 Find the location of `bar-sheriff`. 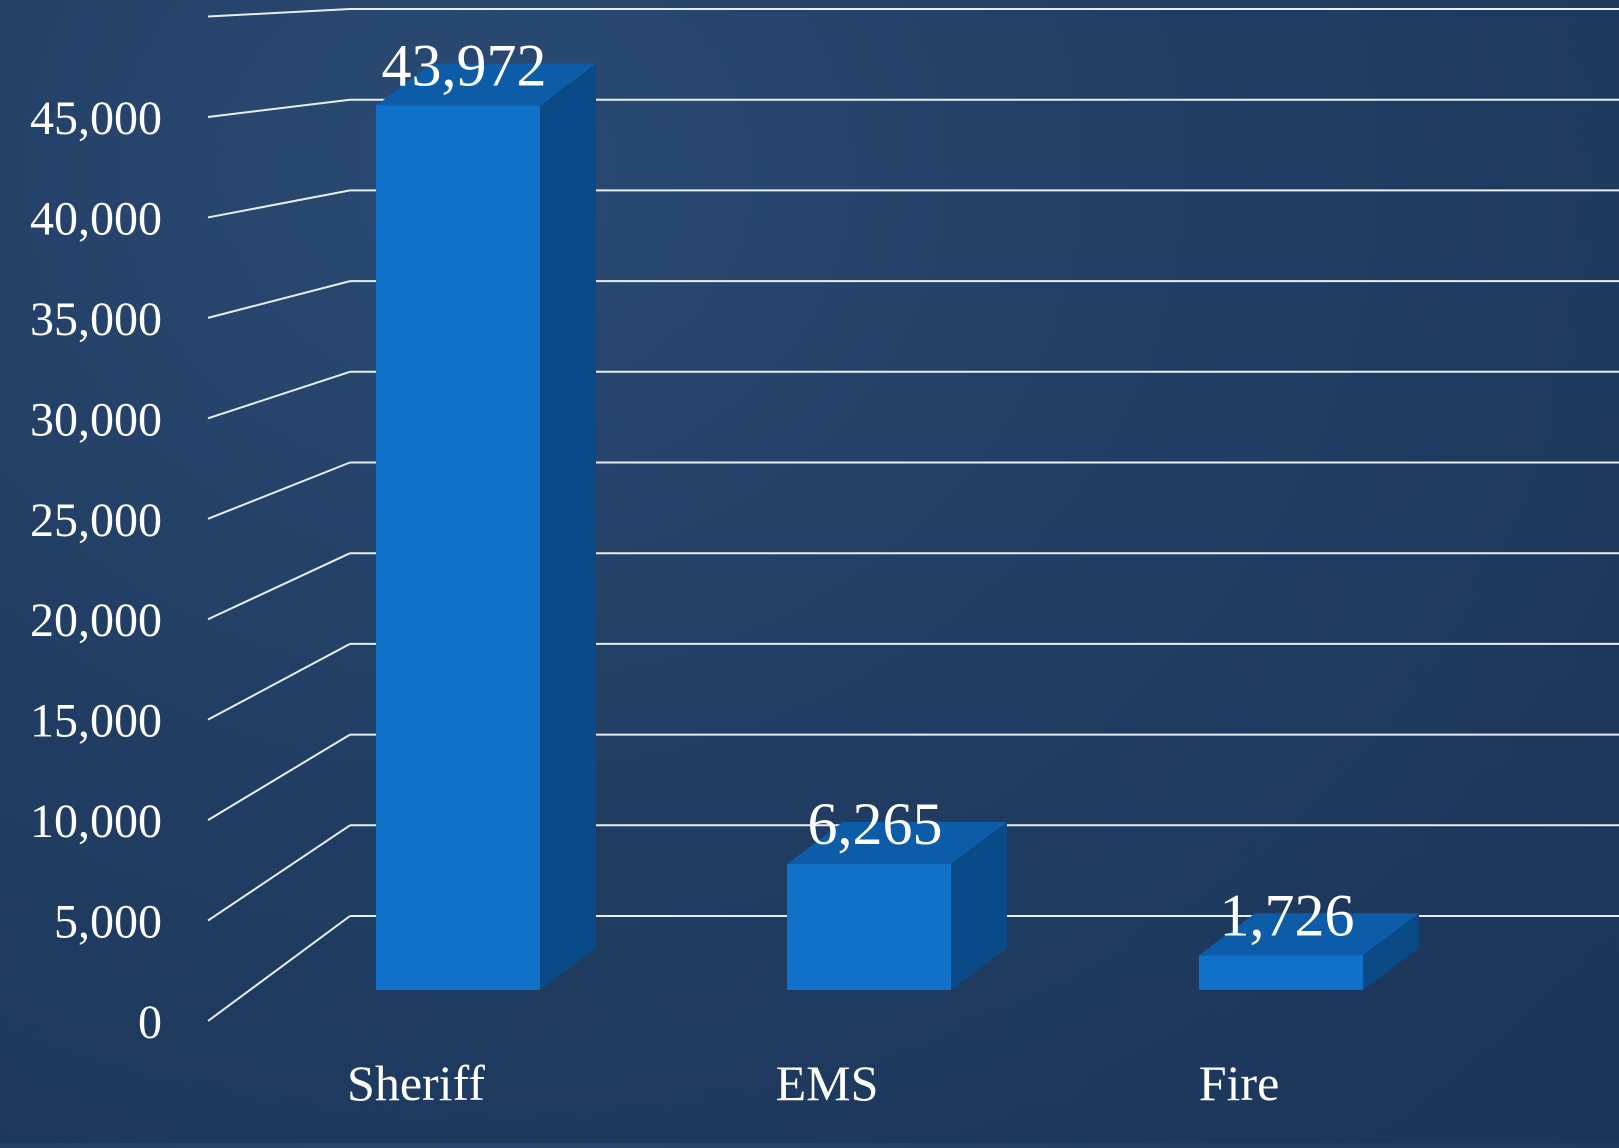

bar-sheriff is located at coordinates (458, 548).